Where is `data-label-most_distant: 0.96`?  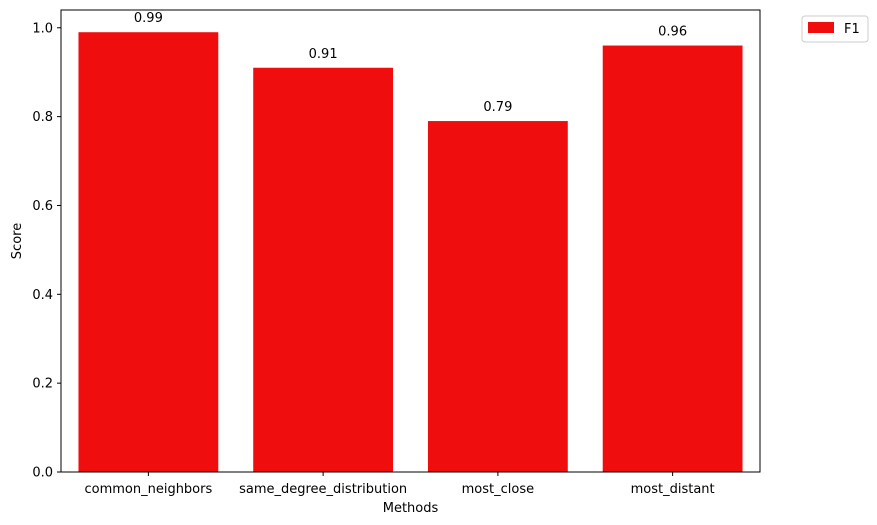 data-label-most_distant: 0.96 is located at coordinates (672, 32).